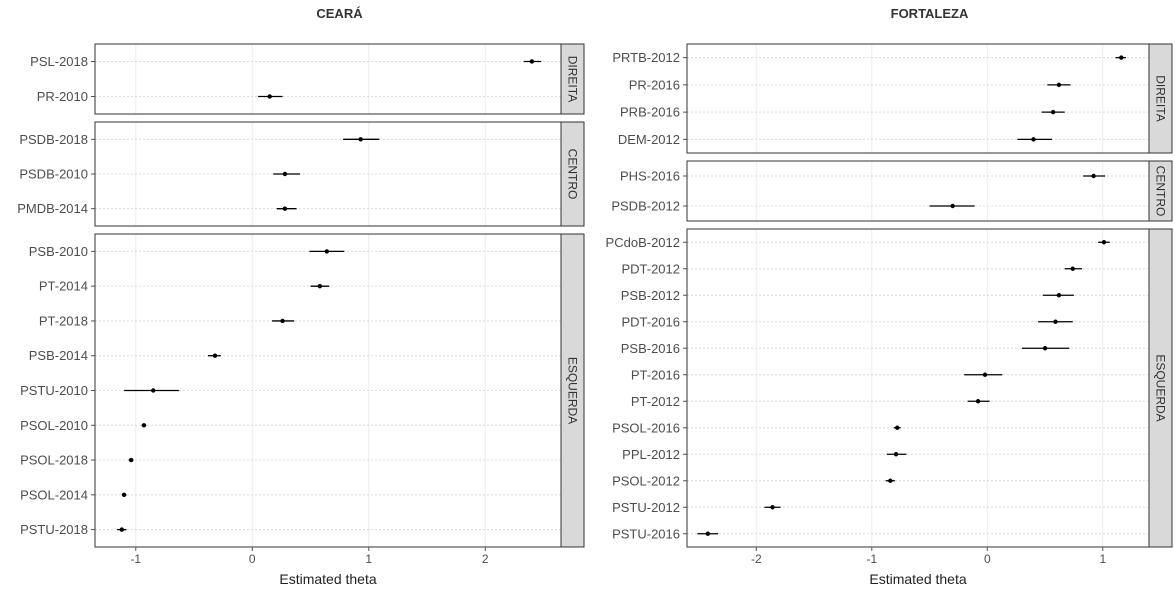  What do you see at coordinates (649, 139) in the screenshot?
I see `y-tick-label: DEM-2012` at bounding box center [649, 139].